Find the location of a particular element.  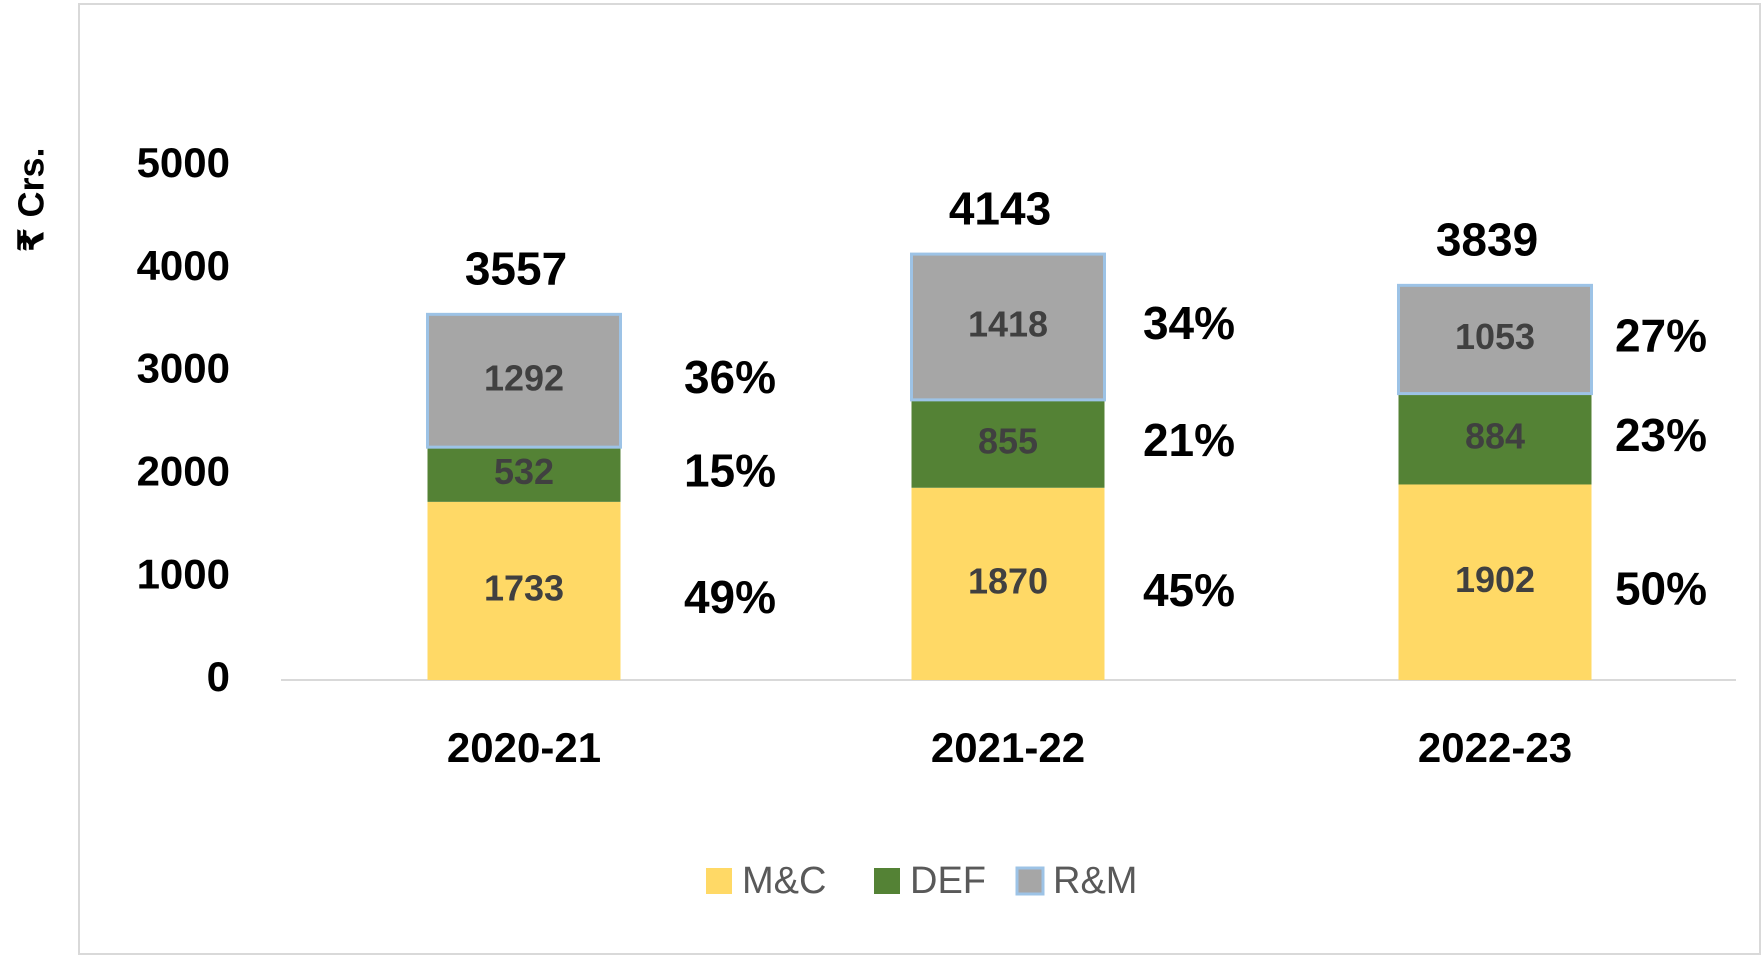

data-label: 1733 is located at coordinates (524, 587).